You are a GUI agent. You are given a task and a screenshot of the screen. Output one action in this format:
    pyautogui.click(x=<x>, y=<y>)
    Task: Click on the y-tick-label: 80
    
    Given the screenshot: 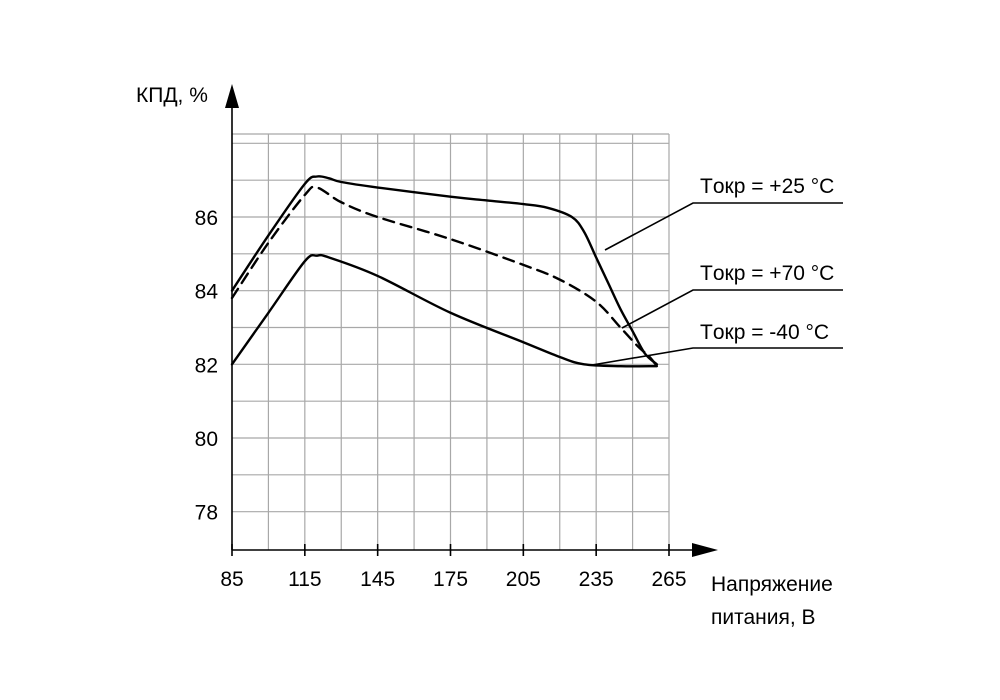 What is the action you would take?
    pyautogui.click(x=206, y=439)
    